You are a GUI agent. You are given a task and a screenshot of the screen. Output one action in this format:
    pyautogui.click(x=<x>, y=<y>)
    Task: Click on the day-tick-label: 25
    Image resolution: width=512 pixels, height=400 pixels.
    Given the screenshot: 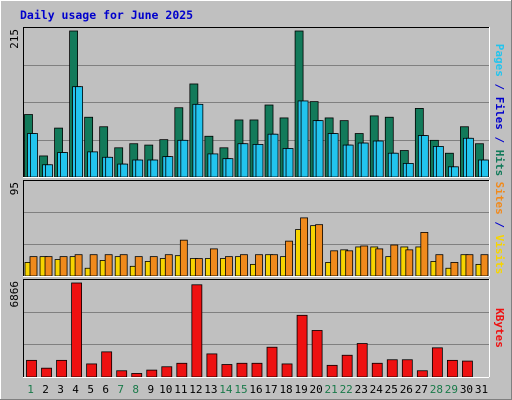 What is the action you would take?
    pyautogui.click(x=391, y=389)
    